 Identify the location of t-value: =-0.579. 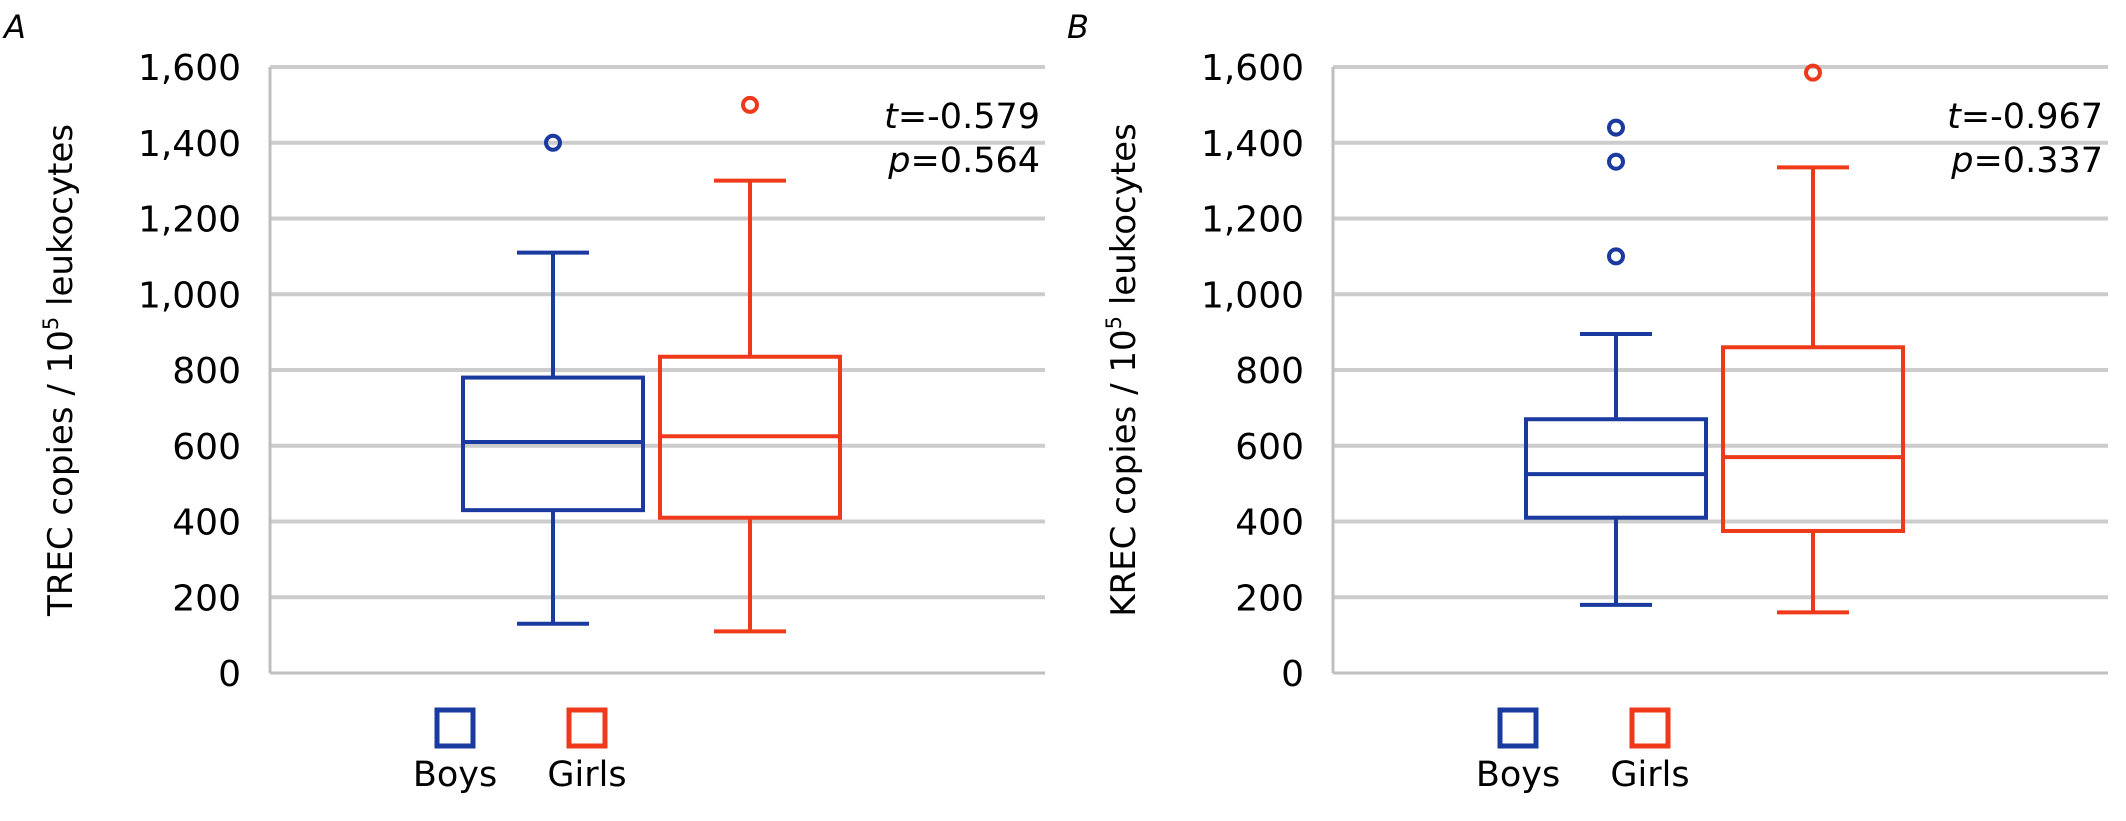
(969, 117).